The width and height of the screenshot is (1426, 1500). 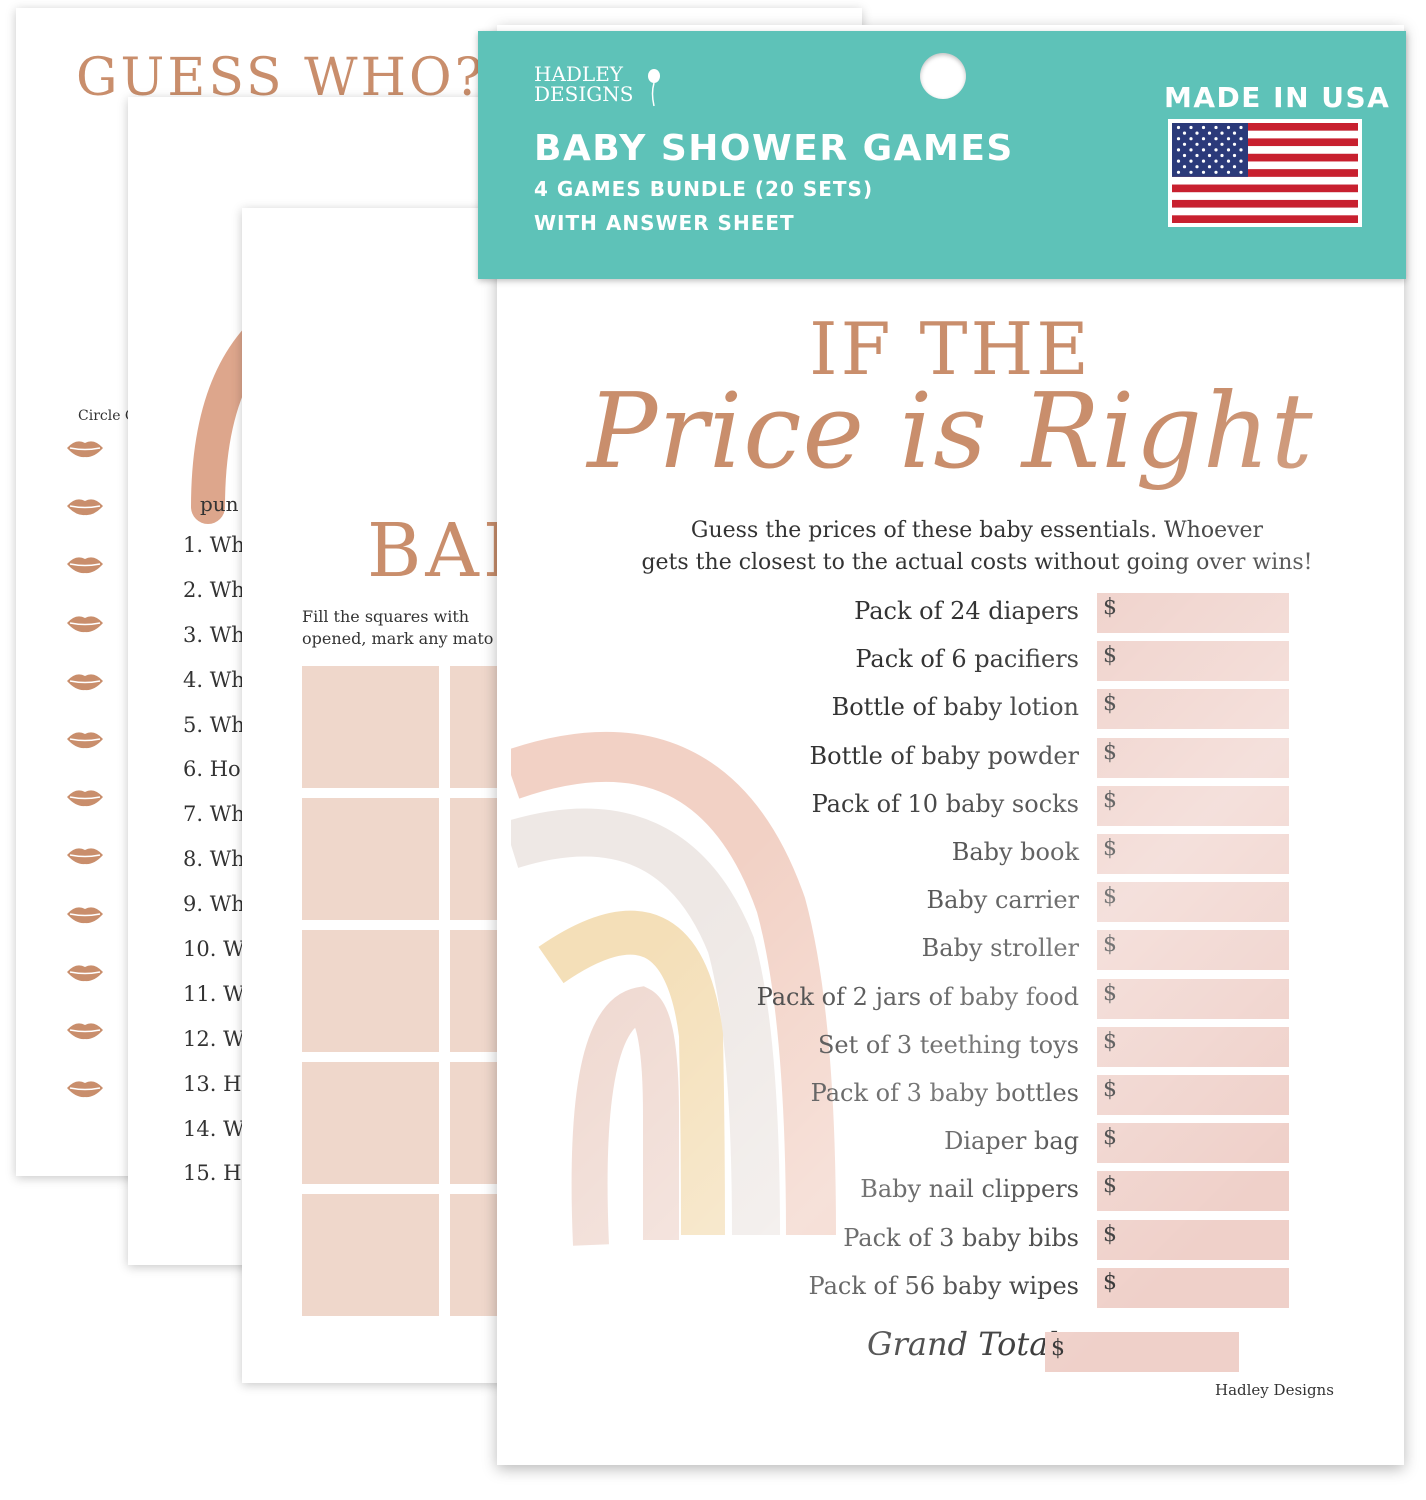 What do you see at coordinates (1265, 173) in the screenshot?
I see `usa-flag-icon` at bounding box center [1265, 173].